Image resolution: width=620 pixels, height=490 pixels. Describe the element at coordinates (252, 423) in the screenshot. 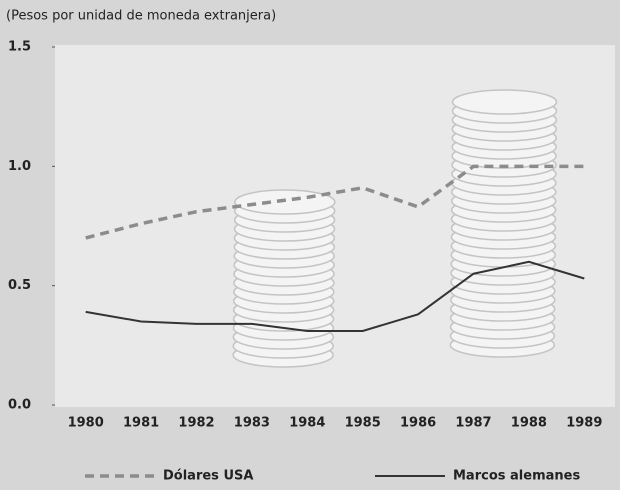

I see `x-tick-label: 1983` at that location.